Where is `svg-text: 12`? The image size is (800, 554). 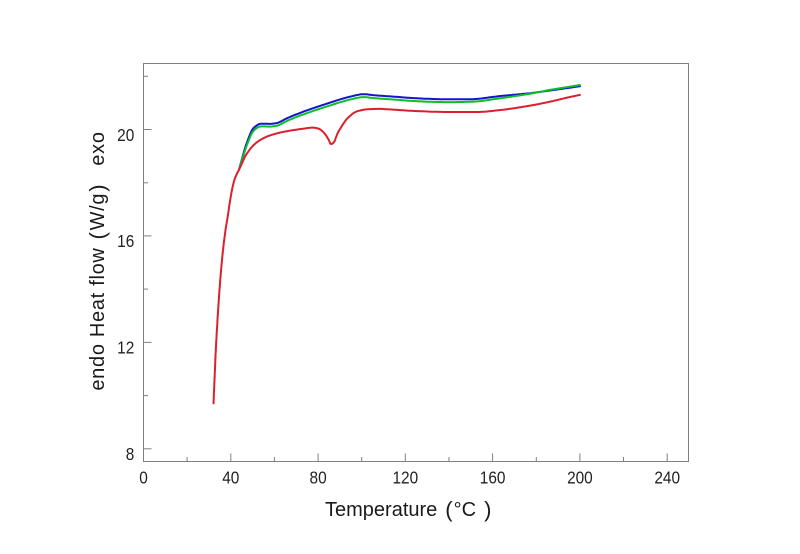
svg-text: 12 is located at coordinates (125, 348).